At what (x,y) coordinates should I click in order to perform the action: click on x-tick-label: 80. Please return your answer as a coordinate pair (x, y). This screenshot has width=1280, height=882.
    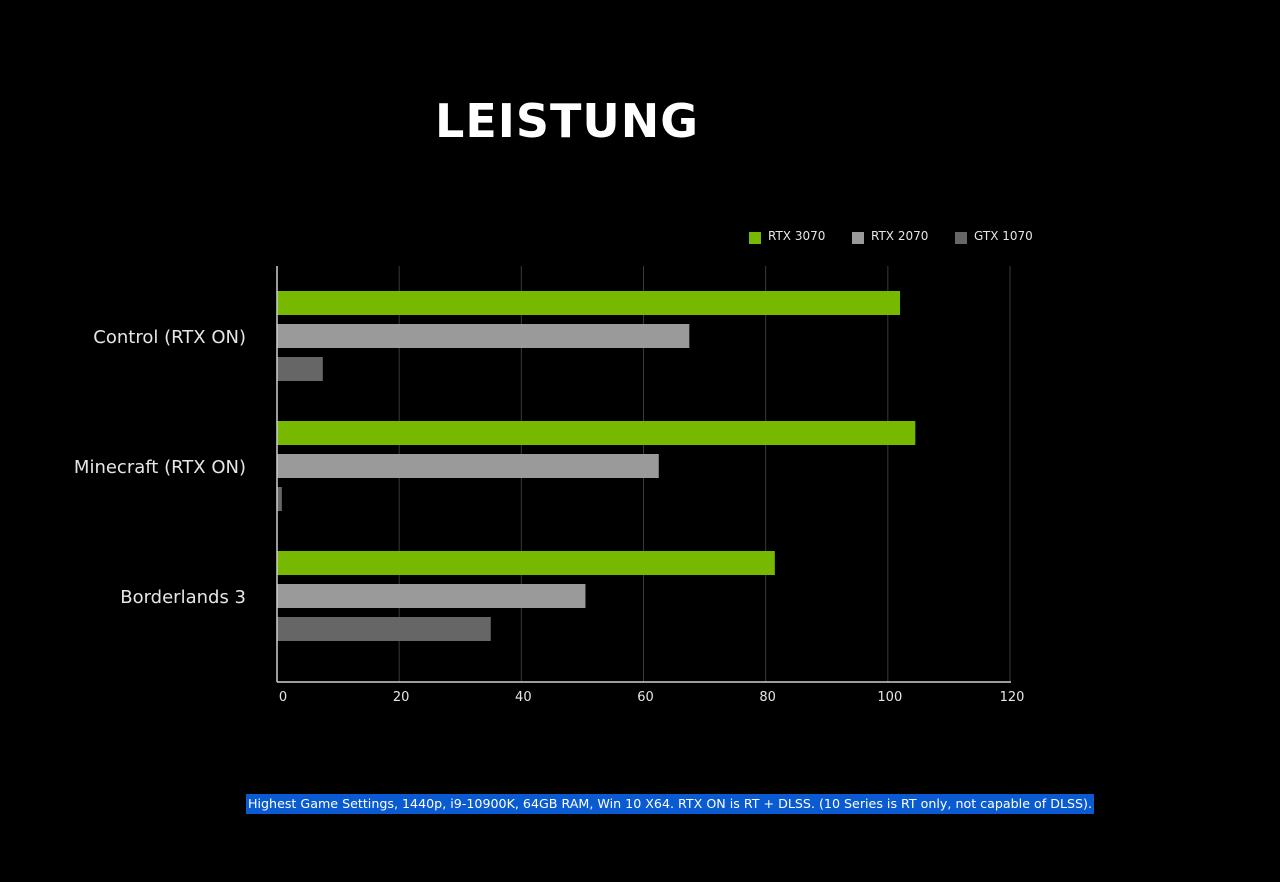
    Looking at the image, I should click on (767, 697).